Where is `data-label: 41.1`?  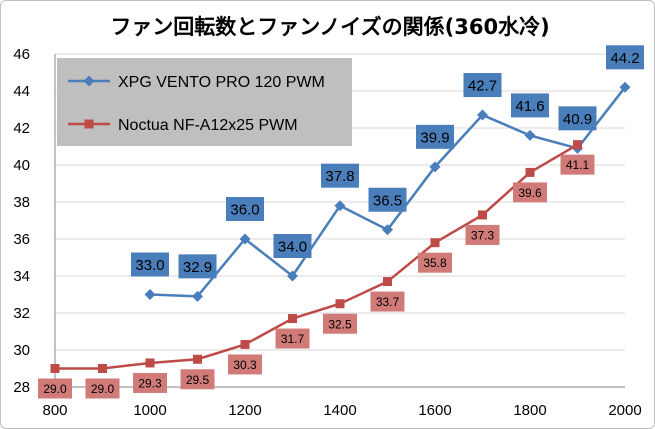
data-label: 41.1 is located at coordinates (577, 164).